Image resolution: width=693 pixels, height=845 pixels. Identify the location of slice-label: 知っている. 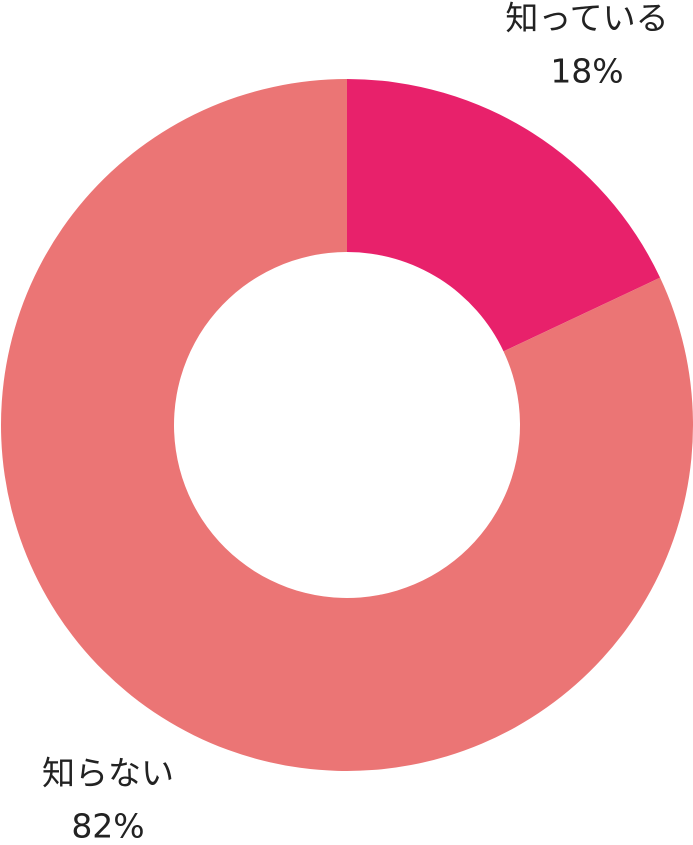
(586, 19).